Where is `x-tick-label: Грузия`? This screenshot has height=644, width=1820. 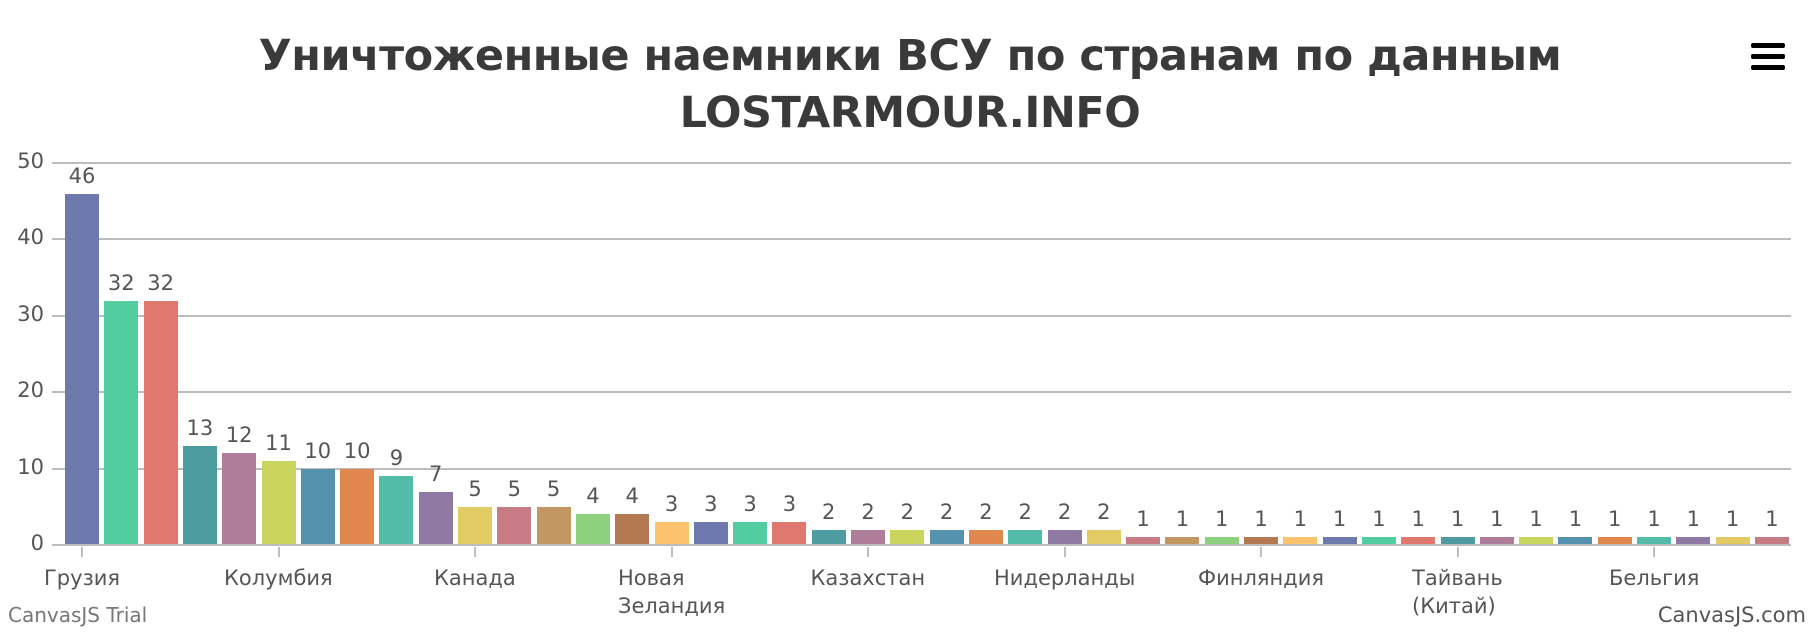 x-tick-label: Грузия is located at coordinates (82, 578).